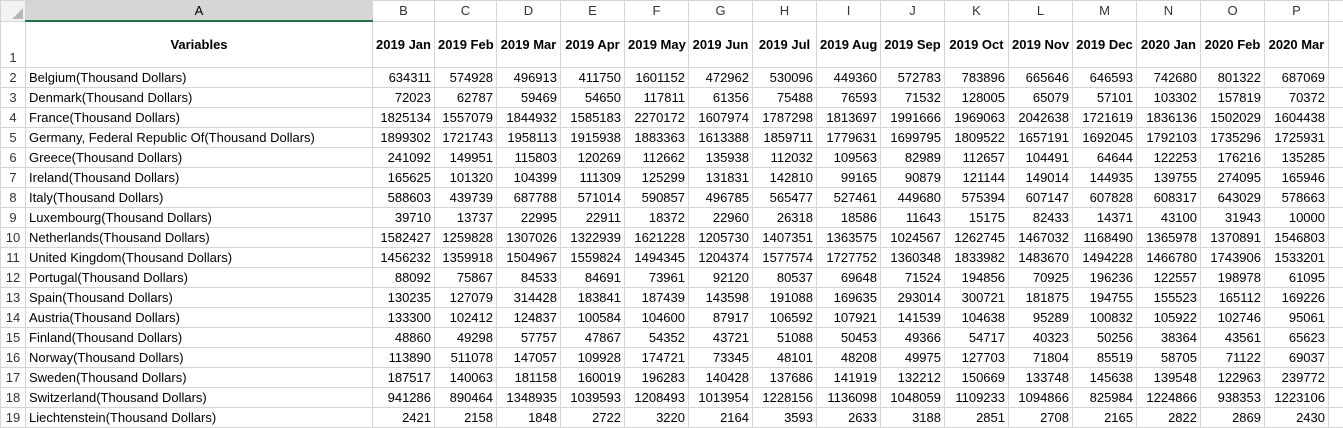 The height and width of the screenshot is (428, 1343). I want to click on value-cell: 300721, so click(977, 297).